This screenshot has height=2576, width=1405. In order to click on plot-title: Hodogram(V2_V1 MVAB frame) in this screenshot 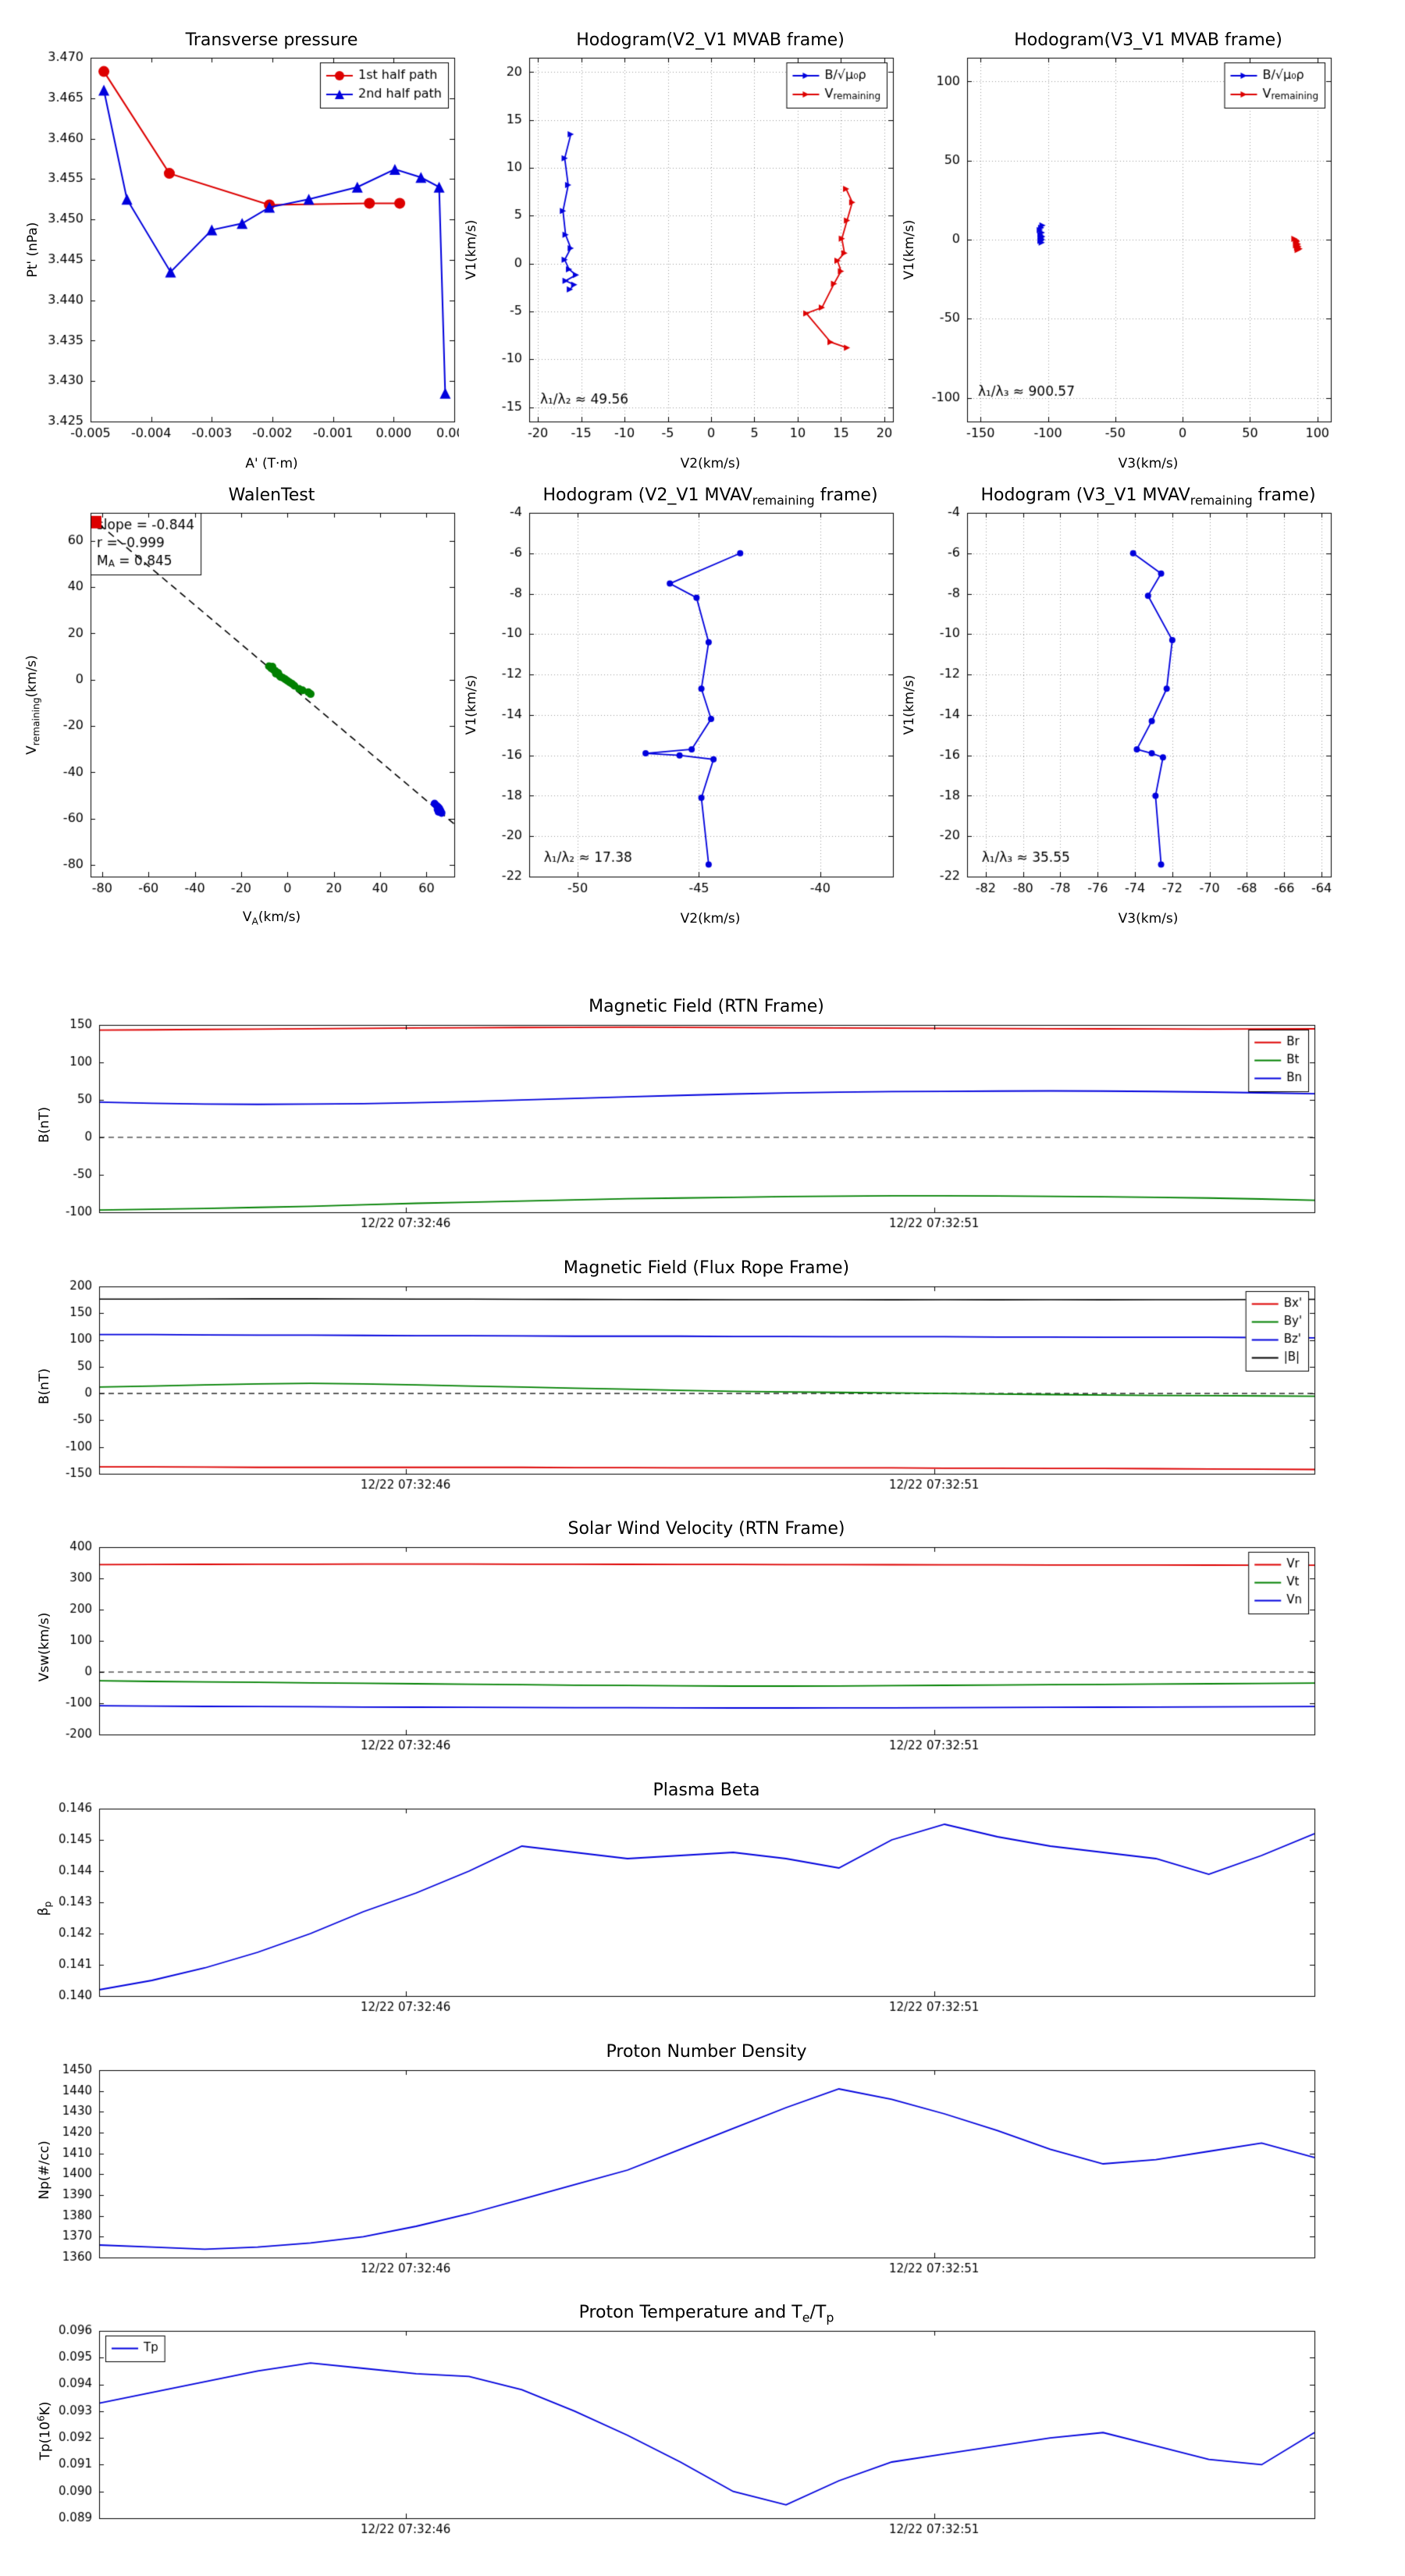, I will do `click(711, 40)`.